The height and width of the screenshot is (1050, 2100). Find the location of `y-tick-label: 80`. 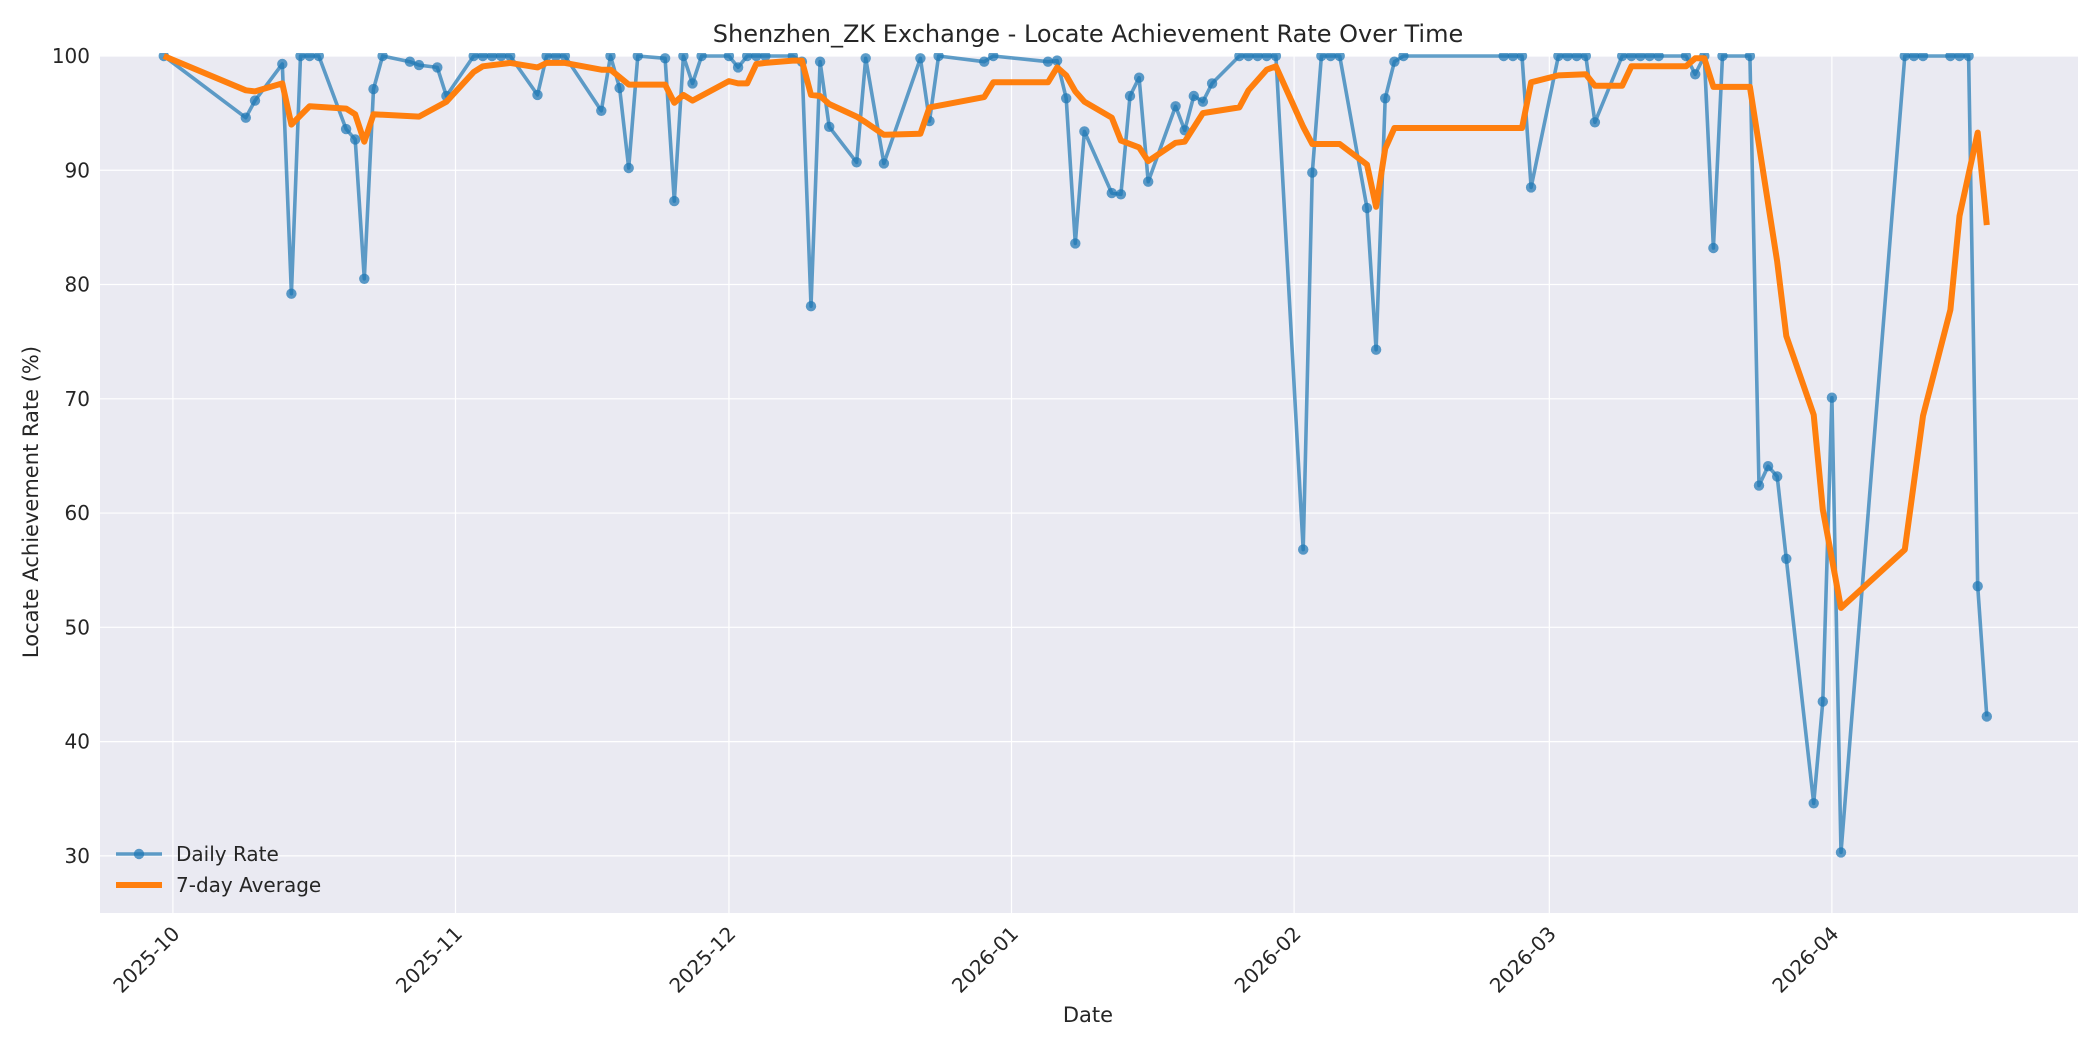

y-tick-label: 80 is located at coordinates (77, 285).